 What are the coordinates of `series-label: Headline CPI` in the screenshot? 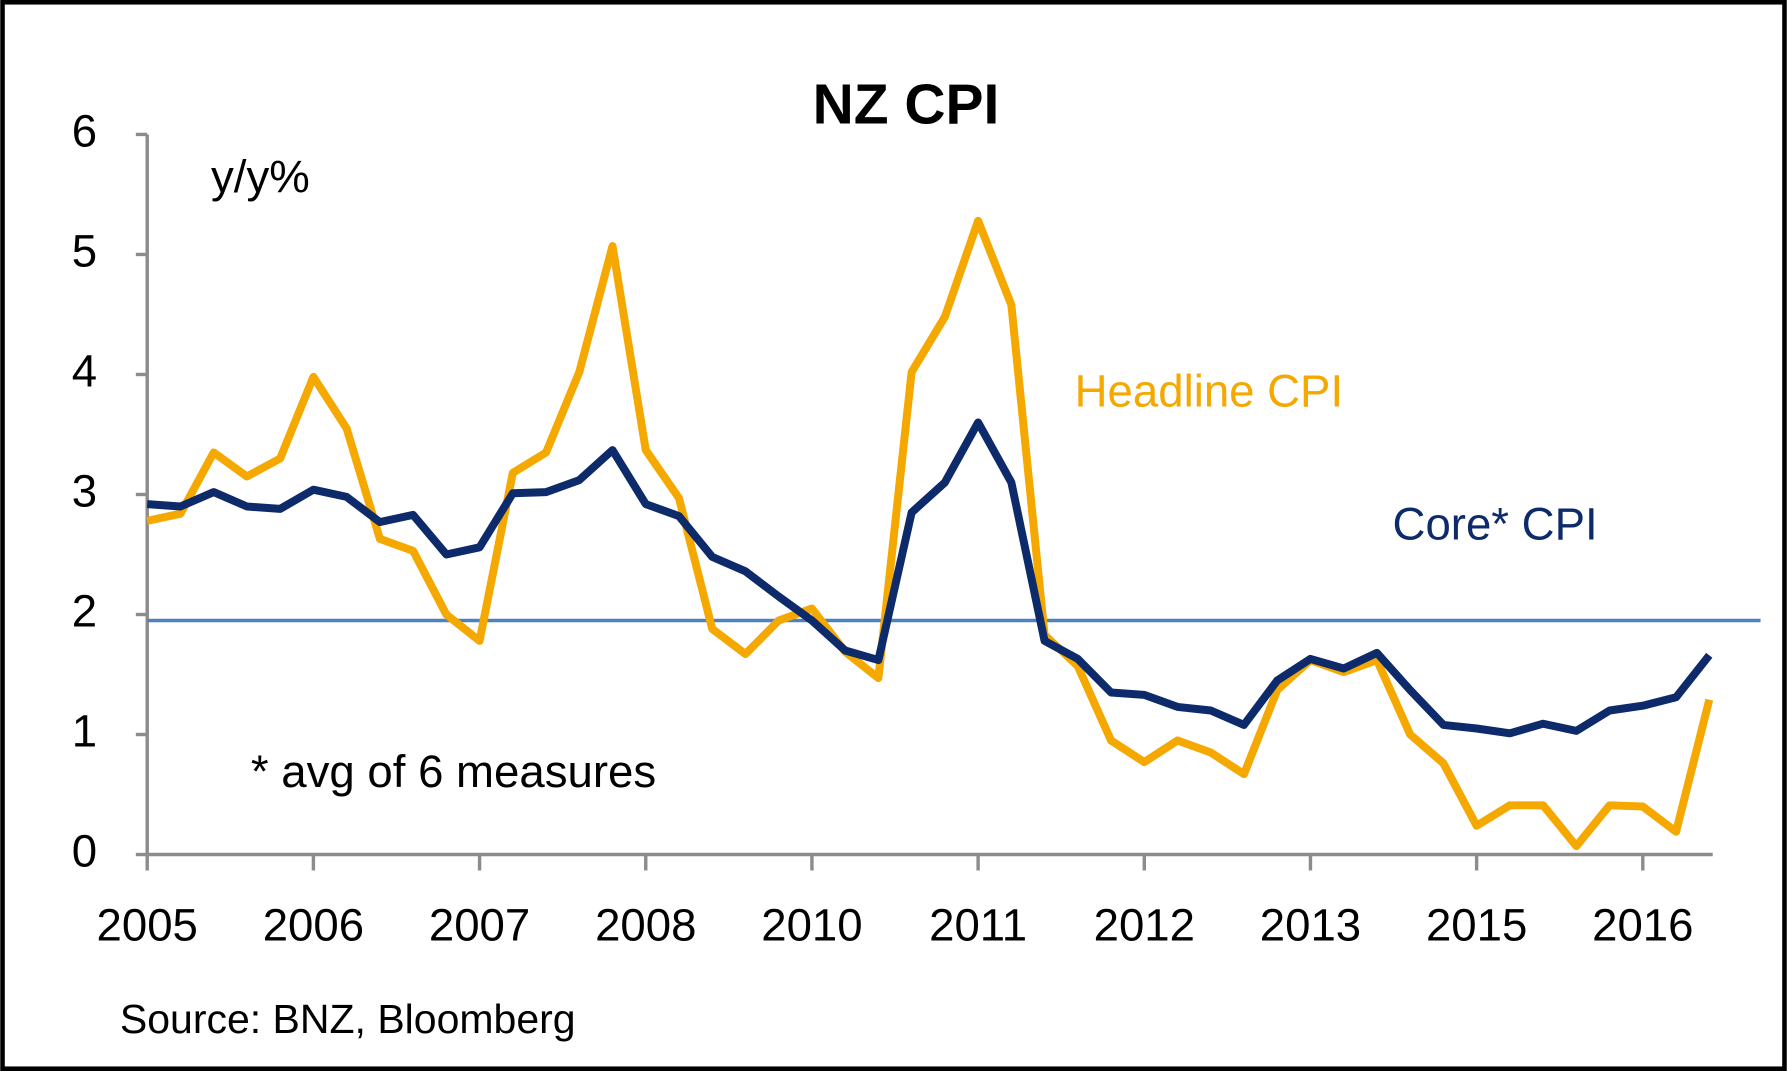 It's located at (1209, 390).